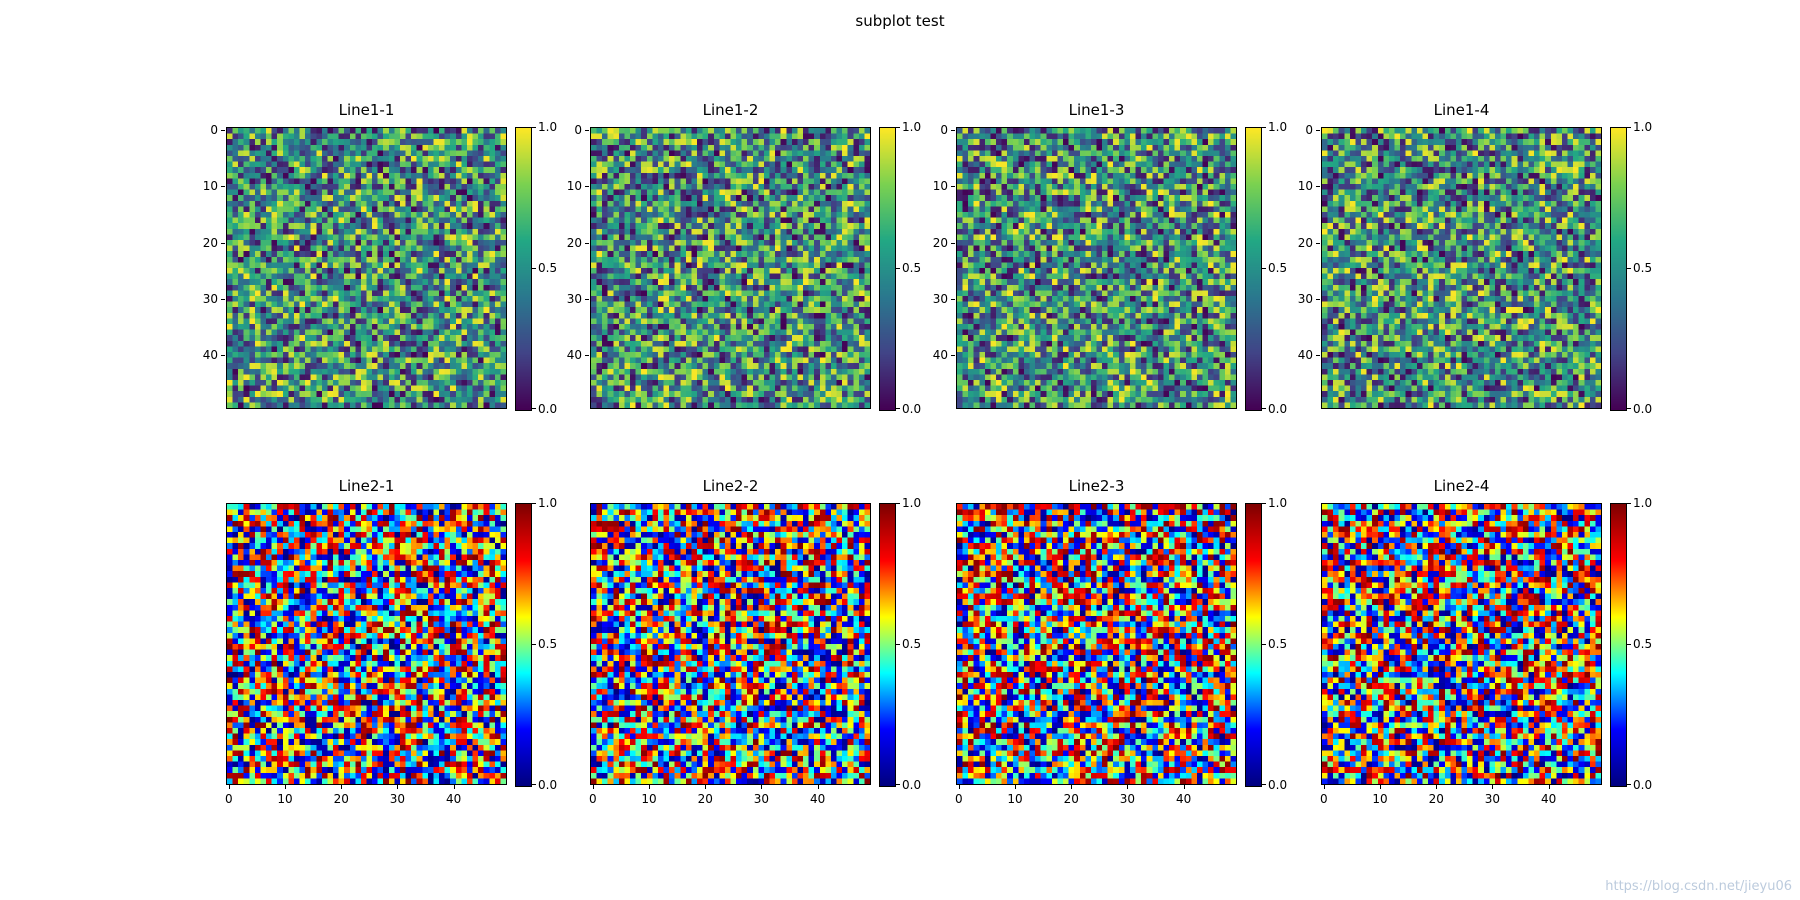 The height and width of the screenshot is (900, 1800). I want to click on subplot-title: Line2-3, so click(1096, 486).